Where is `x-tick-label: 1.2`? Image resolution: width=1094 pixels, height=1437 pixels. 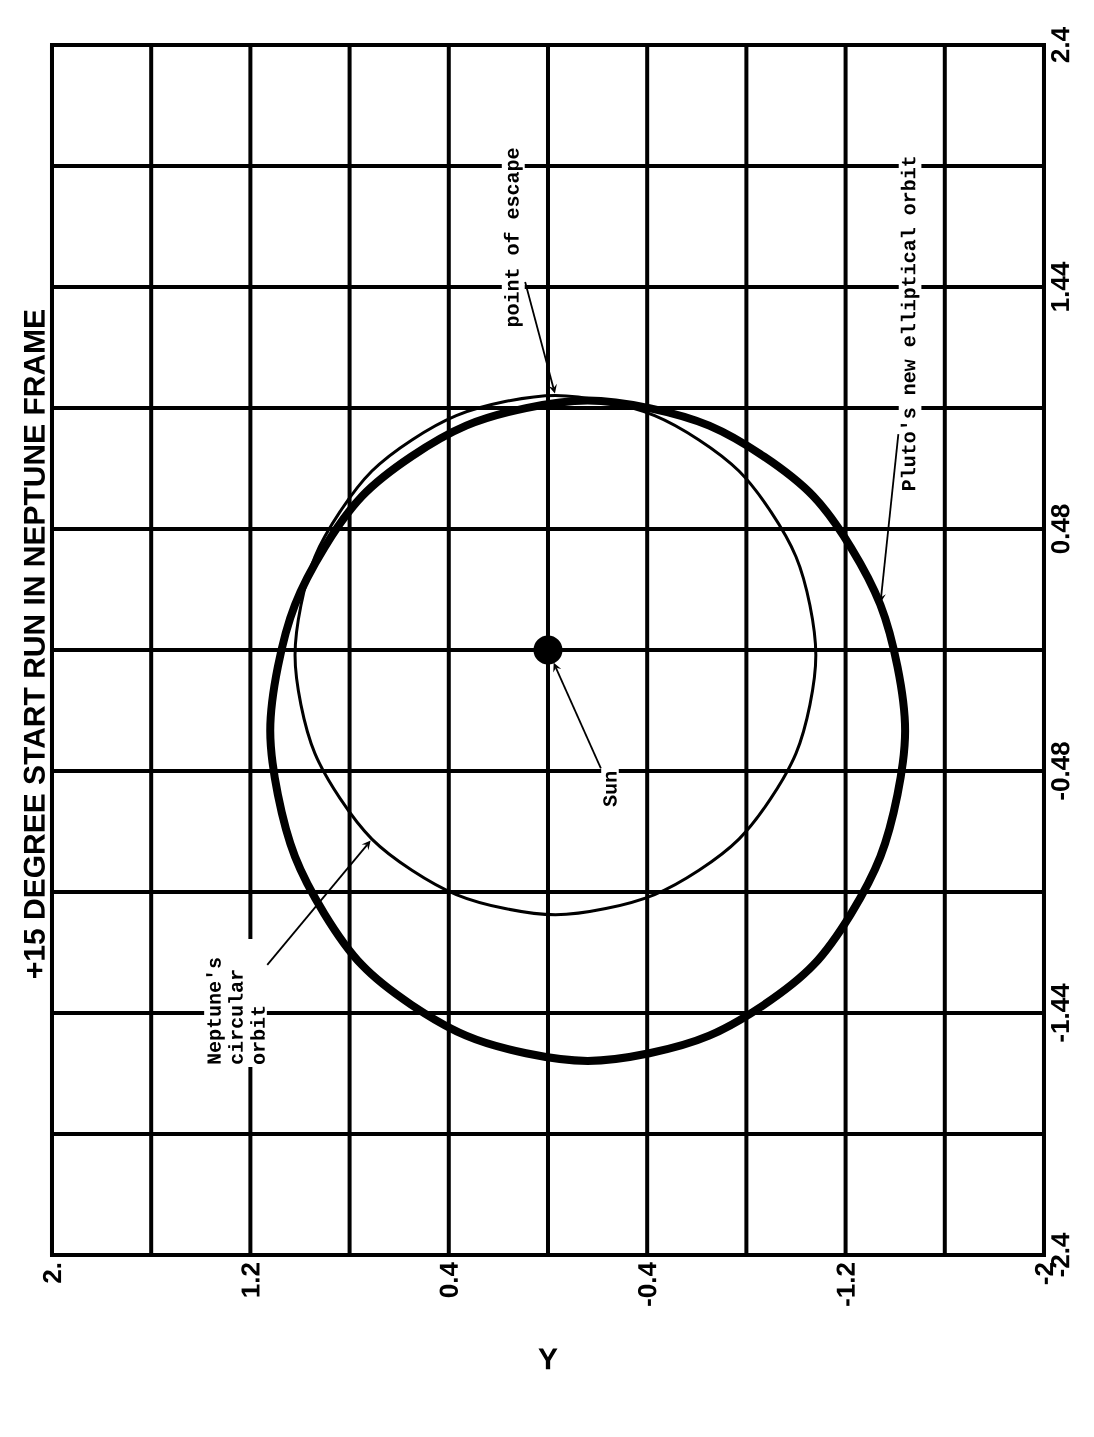
x-tick-label: 1.2 is located at coordinates (250, 1280).